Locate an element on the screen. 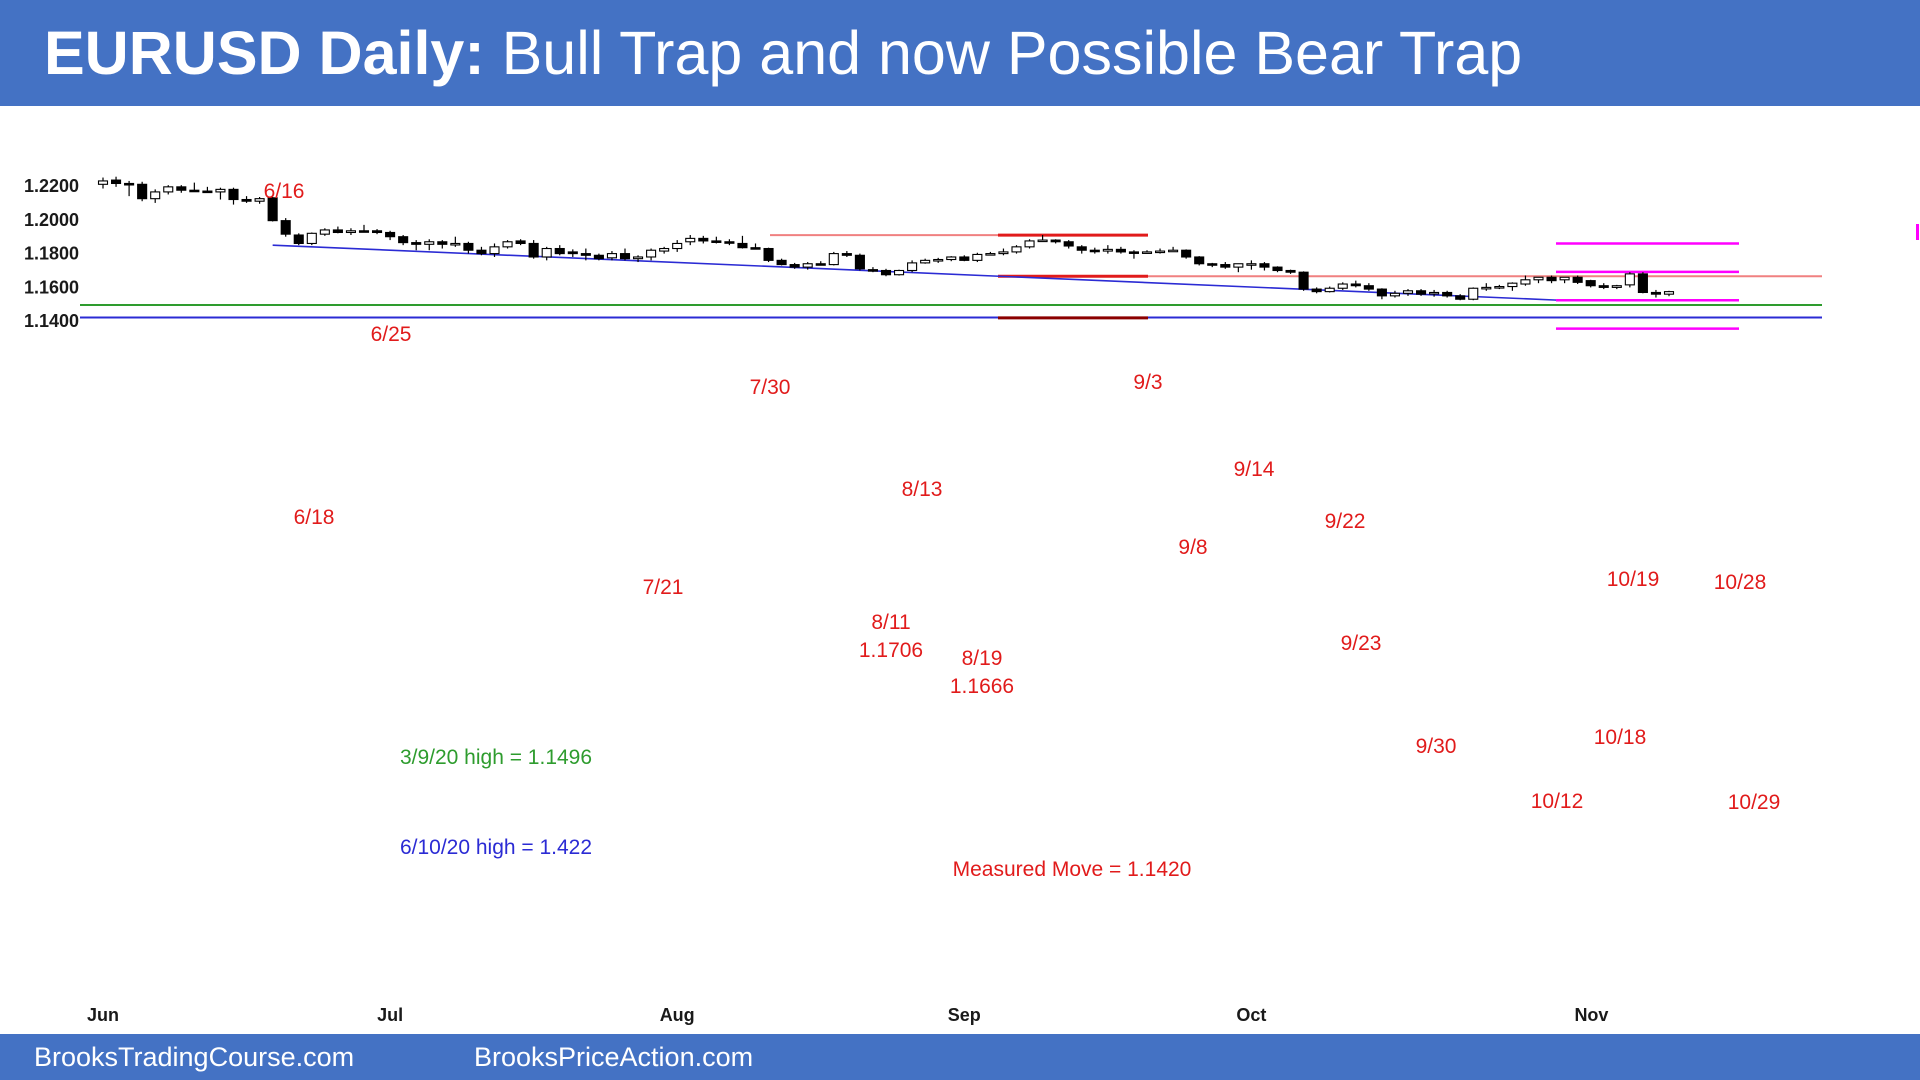 This screenshot has width=1920, height=1080. edge-marker is located at coordinates (1917, 232).